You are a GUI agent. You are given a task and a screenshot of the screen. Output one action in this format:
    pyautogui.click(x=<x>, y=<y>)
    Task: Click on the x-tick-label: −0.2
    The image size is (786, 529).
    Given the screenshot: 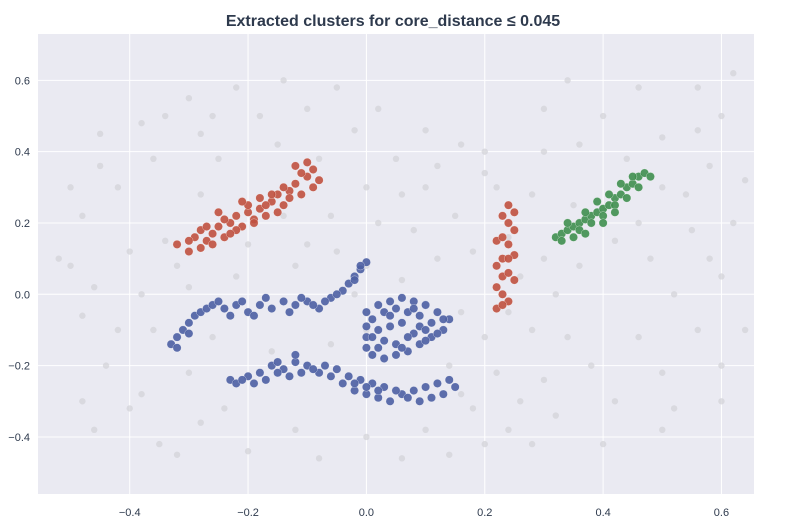 What is the action you would take?
    pyautogui.click(x=248, y=513)
    